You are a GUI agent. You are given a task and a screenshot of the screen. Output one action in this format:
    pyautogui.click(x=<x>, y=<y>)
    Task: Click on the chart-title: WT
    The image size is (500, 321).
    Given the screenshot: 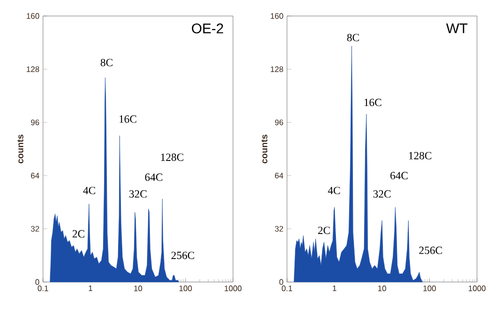 What is the action you would take?
    pyautogui.click(x=457, y=29)
    